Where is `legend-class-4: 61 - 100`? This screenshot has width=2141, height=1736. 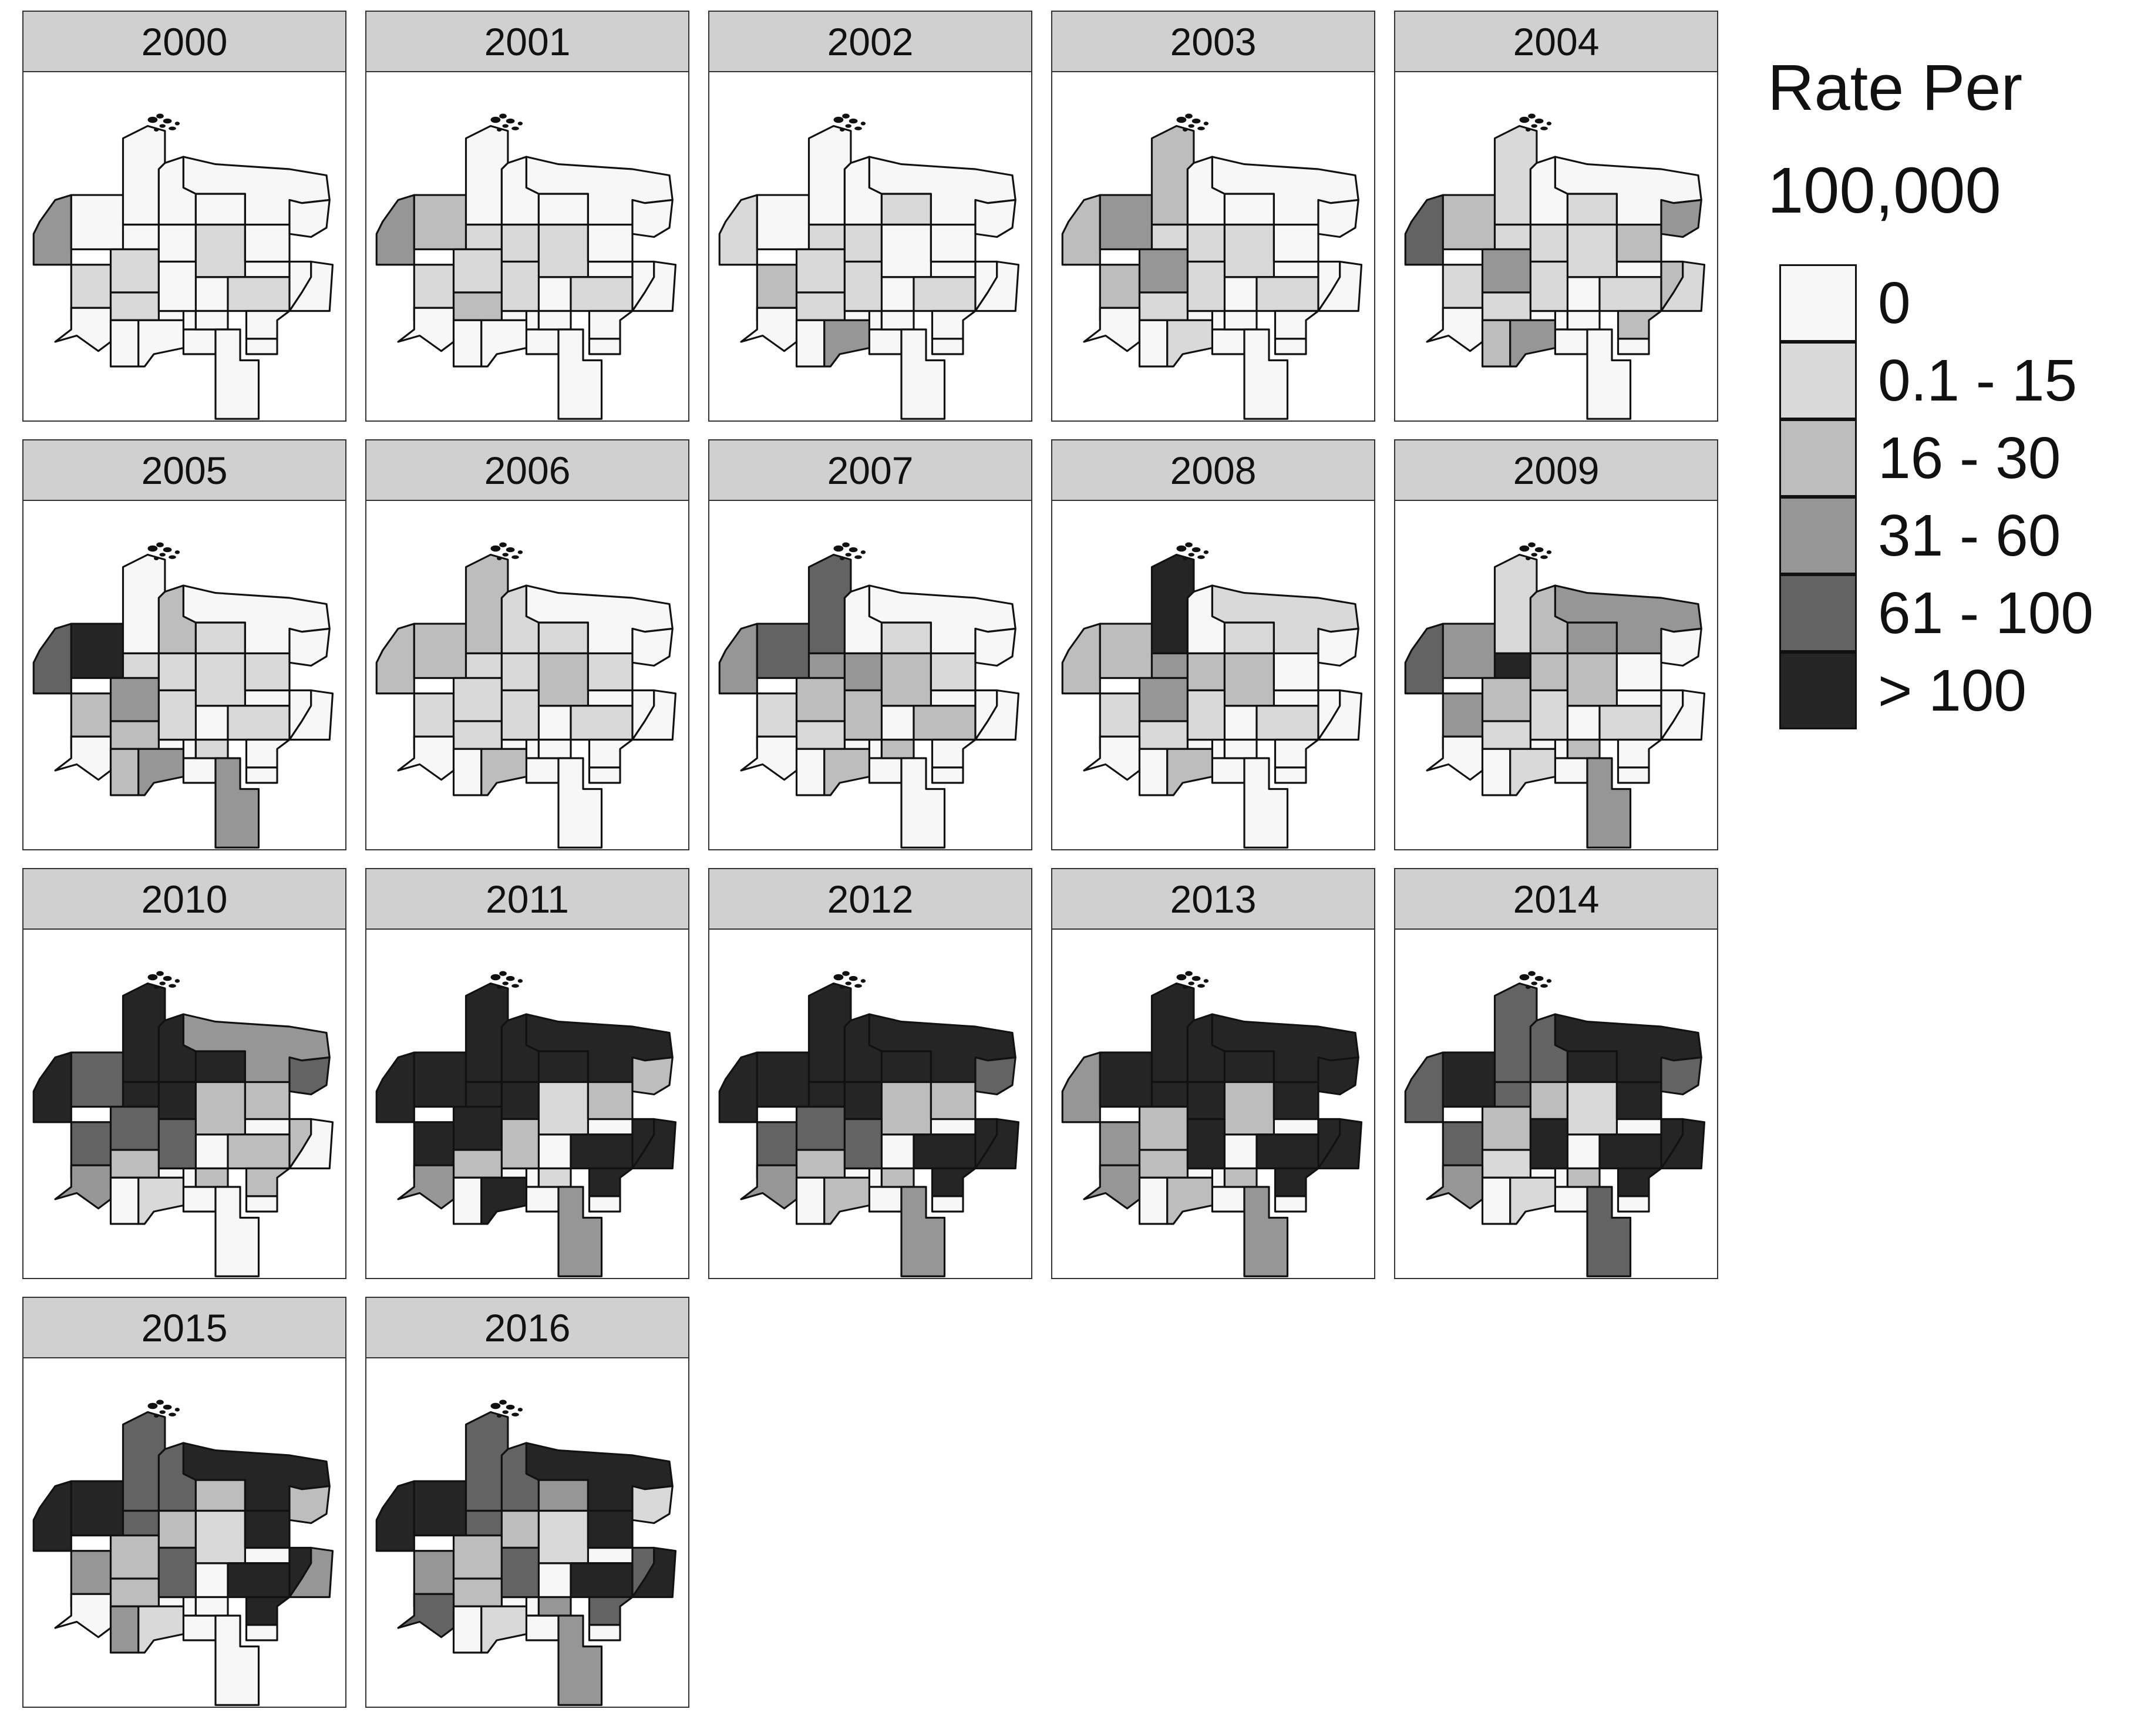 legend-class-4: 61 - 100 is located at coordinates (1956, 613).